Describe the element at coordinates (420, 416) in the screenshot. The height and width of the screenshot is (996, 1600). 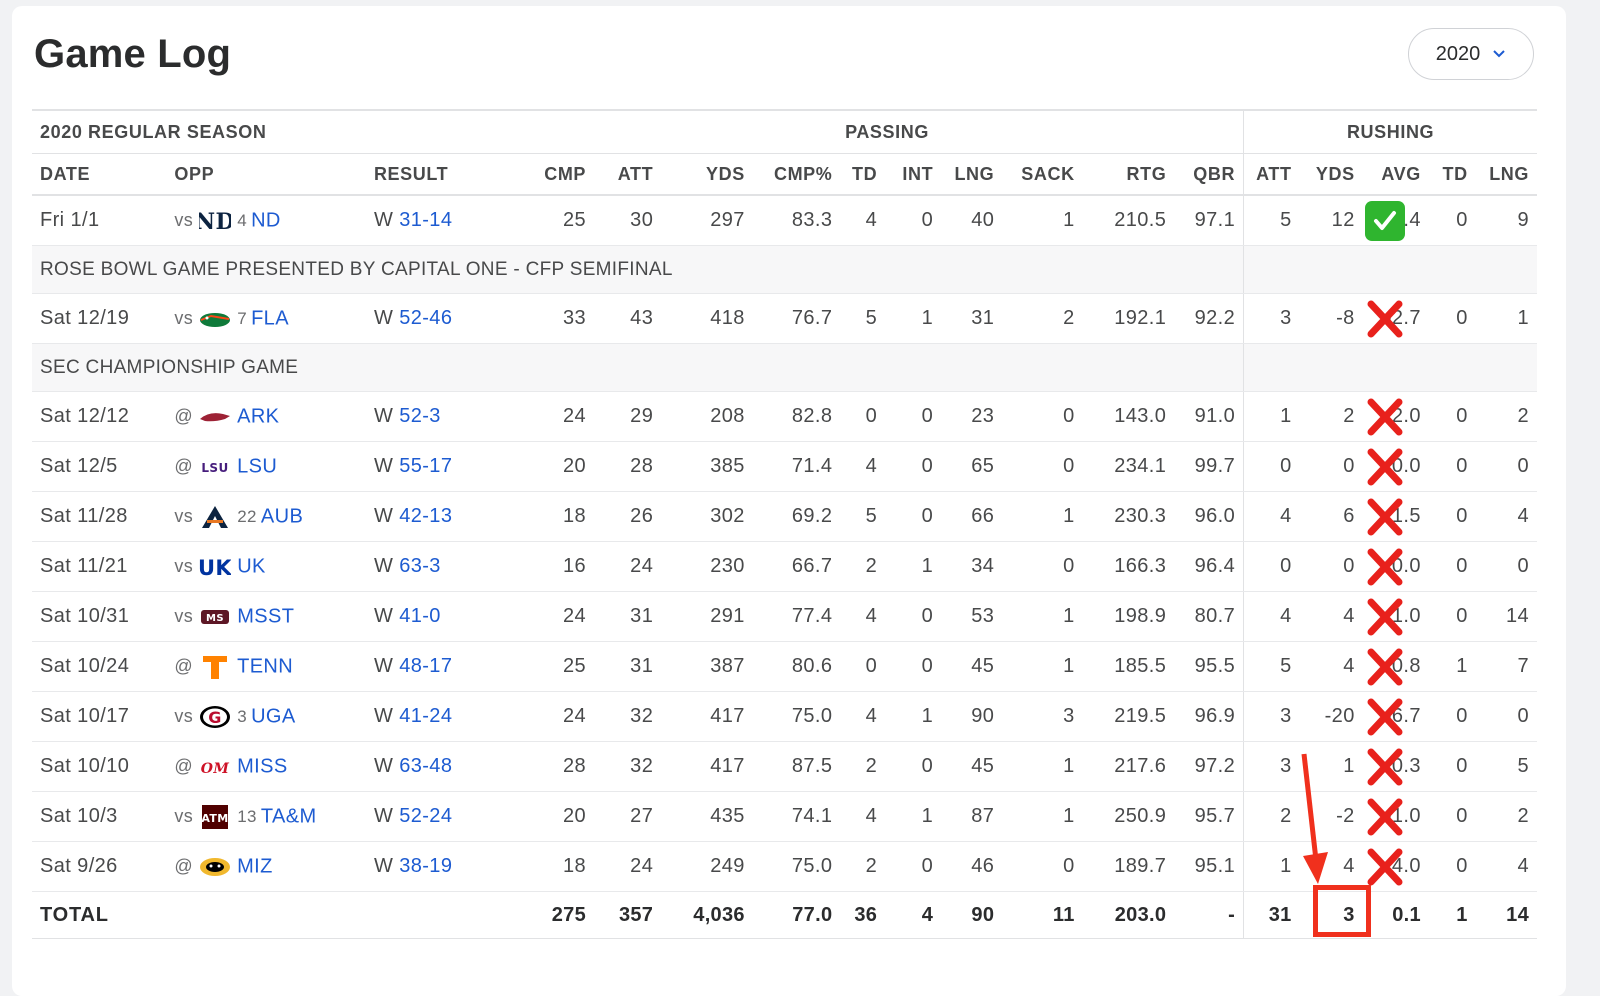
I see `result-score-link: 52-3` at that location.